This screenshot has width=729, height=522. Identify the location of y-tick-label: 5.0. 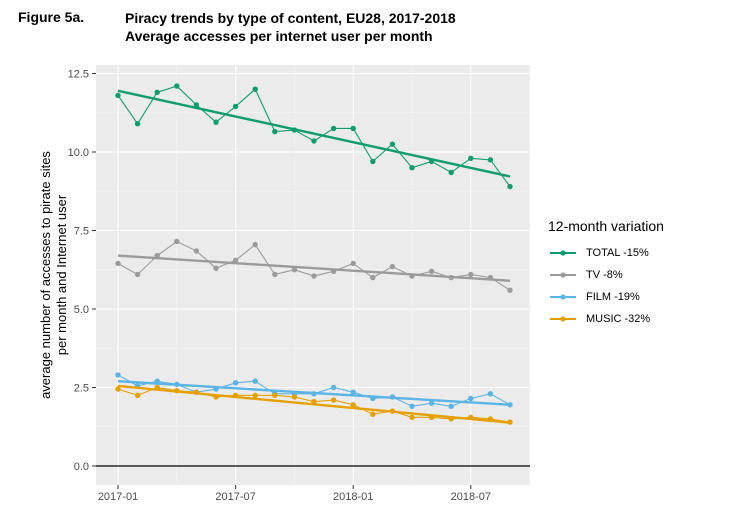
(81, 310).